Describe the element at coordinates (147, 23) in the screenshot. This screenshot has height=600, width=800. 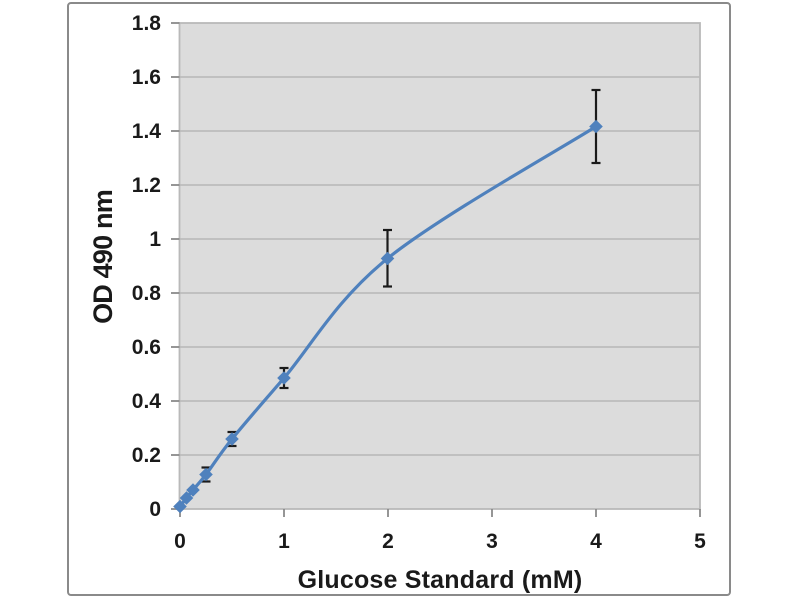
I see `svg-text: 1.8` at that location.